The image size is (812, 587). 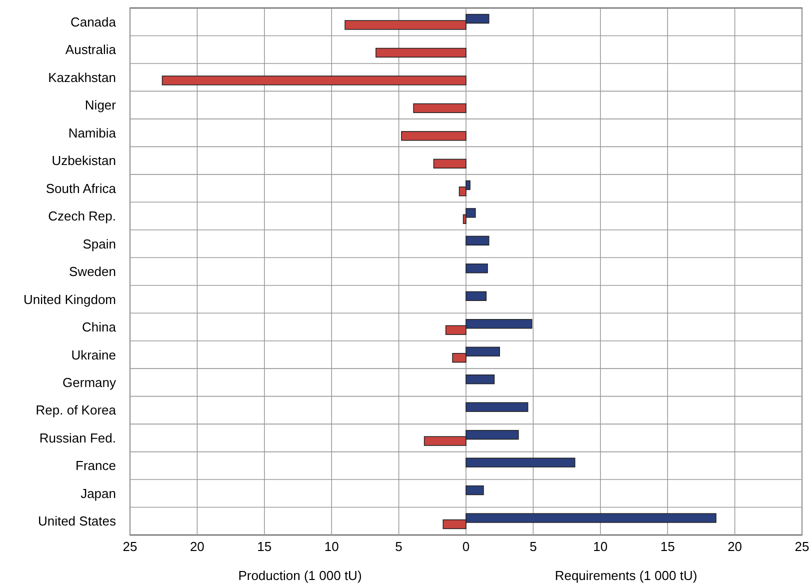 I want to click on y-tick-label: Sweden, so click(x=92, y=272).